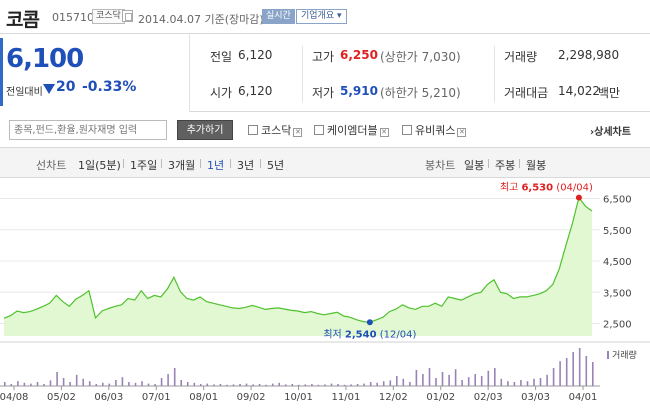 Image resolution: width=650 pixels, height=410 pixels. What do you see at coordinates (617, 231) in the screenshot?
I see `y-tick-label: 5,500` at bounding box center [617, 231].